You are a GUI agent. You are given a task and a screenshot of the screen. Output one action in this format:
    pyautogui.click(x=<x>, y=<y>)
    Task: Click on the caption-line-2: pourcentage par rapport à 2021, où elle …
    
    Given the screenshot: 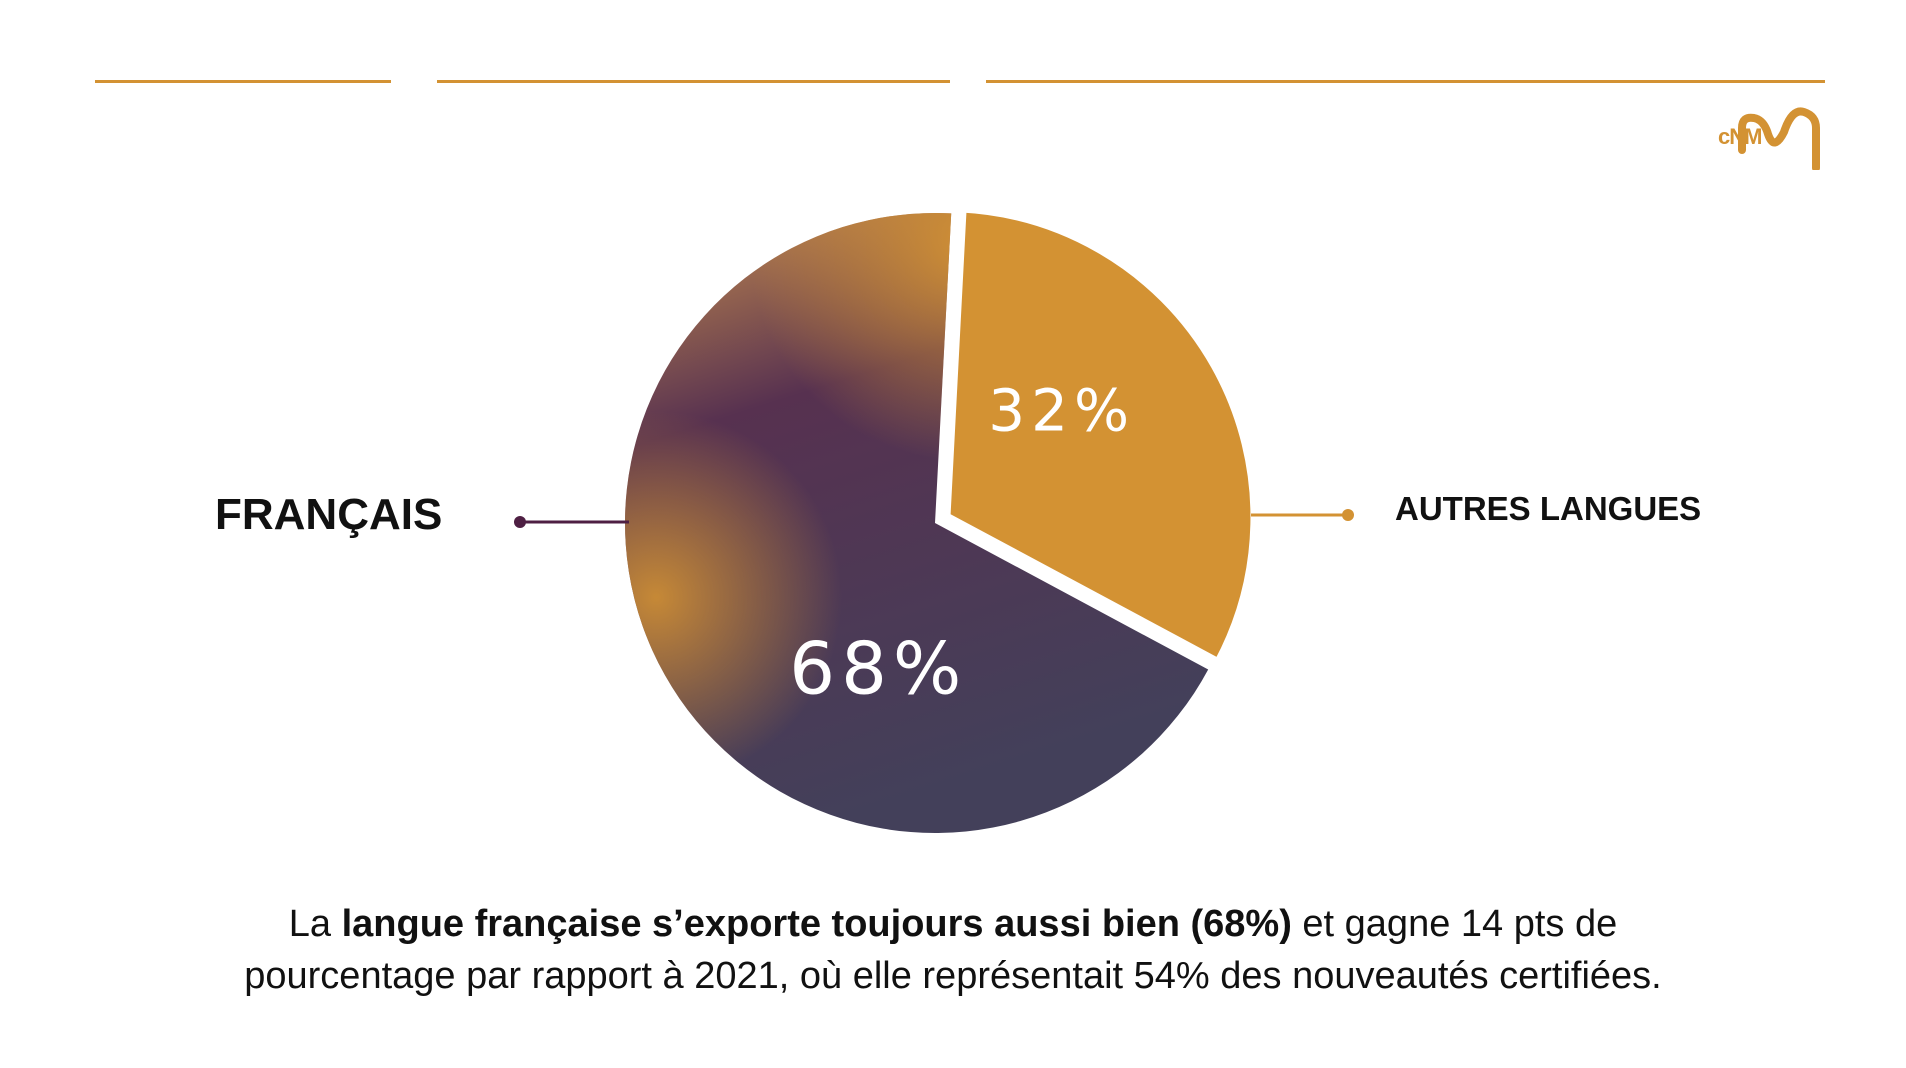 What is the action you would take?
    pyautogui.click(x=953, y=976)
    